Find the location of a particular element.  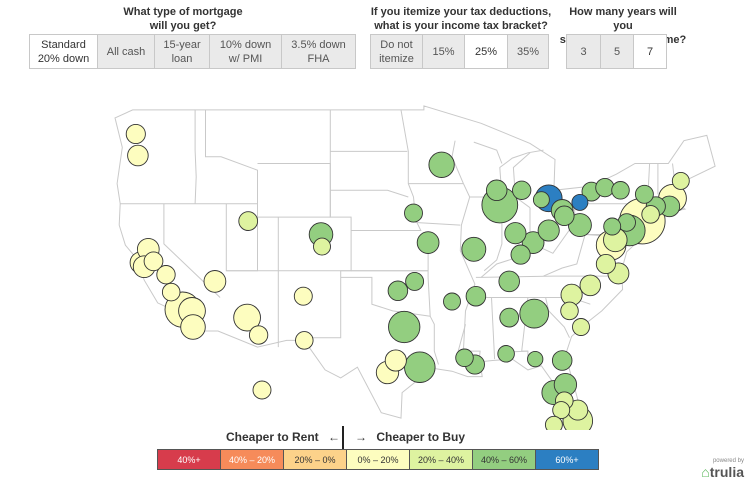

legend-divider is located at coordinates (343, 448).